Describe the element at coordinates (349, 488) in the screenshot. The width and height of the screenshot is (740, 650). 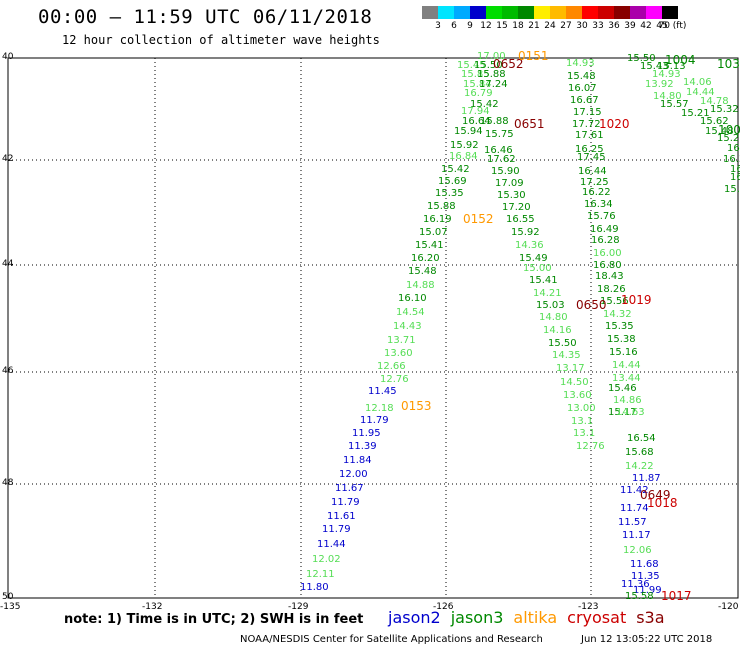
I see `wave-height-value: 11.67` at that location.